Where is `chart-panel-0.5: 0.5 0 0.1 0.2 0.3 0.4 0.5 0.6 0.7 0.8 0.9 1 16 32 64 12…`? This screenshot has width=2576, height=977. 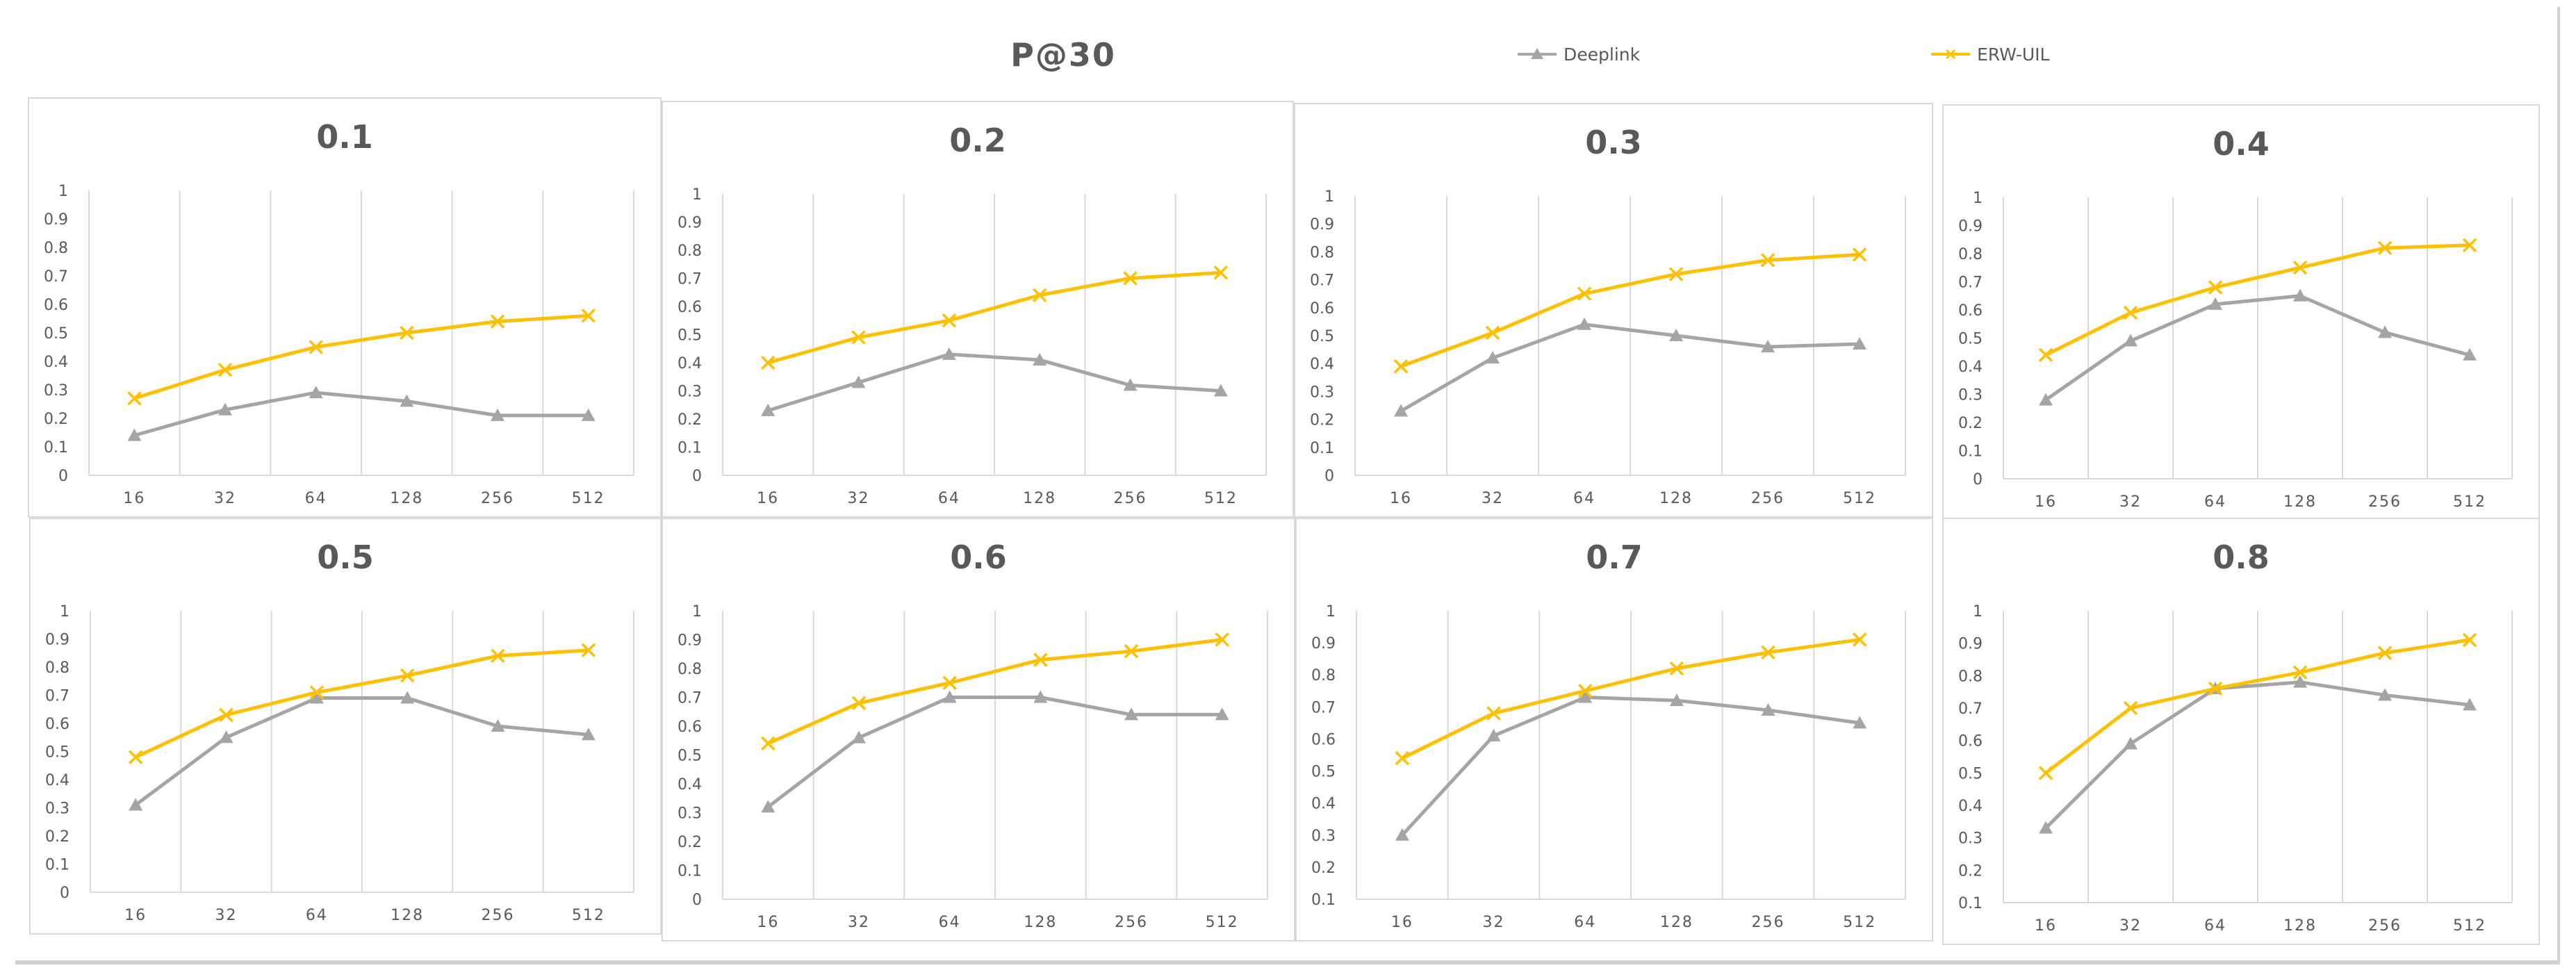 chart-panel-0.5: 0.5 0 0.1 0.2 0.3 0.4 0.5 0.6 0.7 0.8 0.9 1 16 32 64 12… is located at coordinates (345, 726).